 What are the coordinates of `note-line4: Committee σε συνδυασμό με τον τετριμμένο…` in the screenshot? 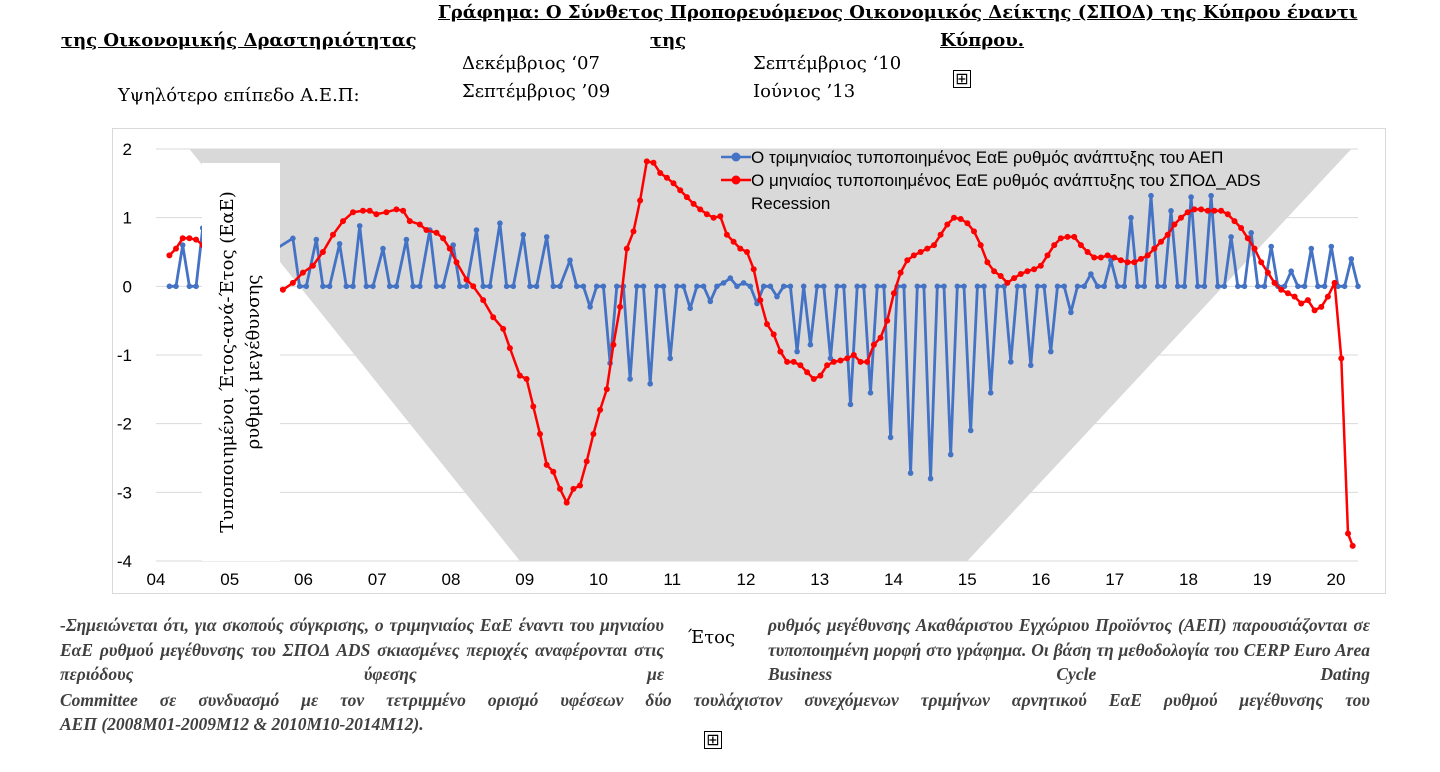 It's located at (715, 700).